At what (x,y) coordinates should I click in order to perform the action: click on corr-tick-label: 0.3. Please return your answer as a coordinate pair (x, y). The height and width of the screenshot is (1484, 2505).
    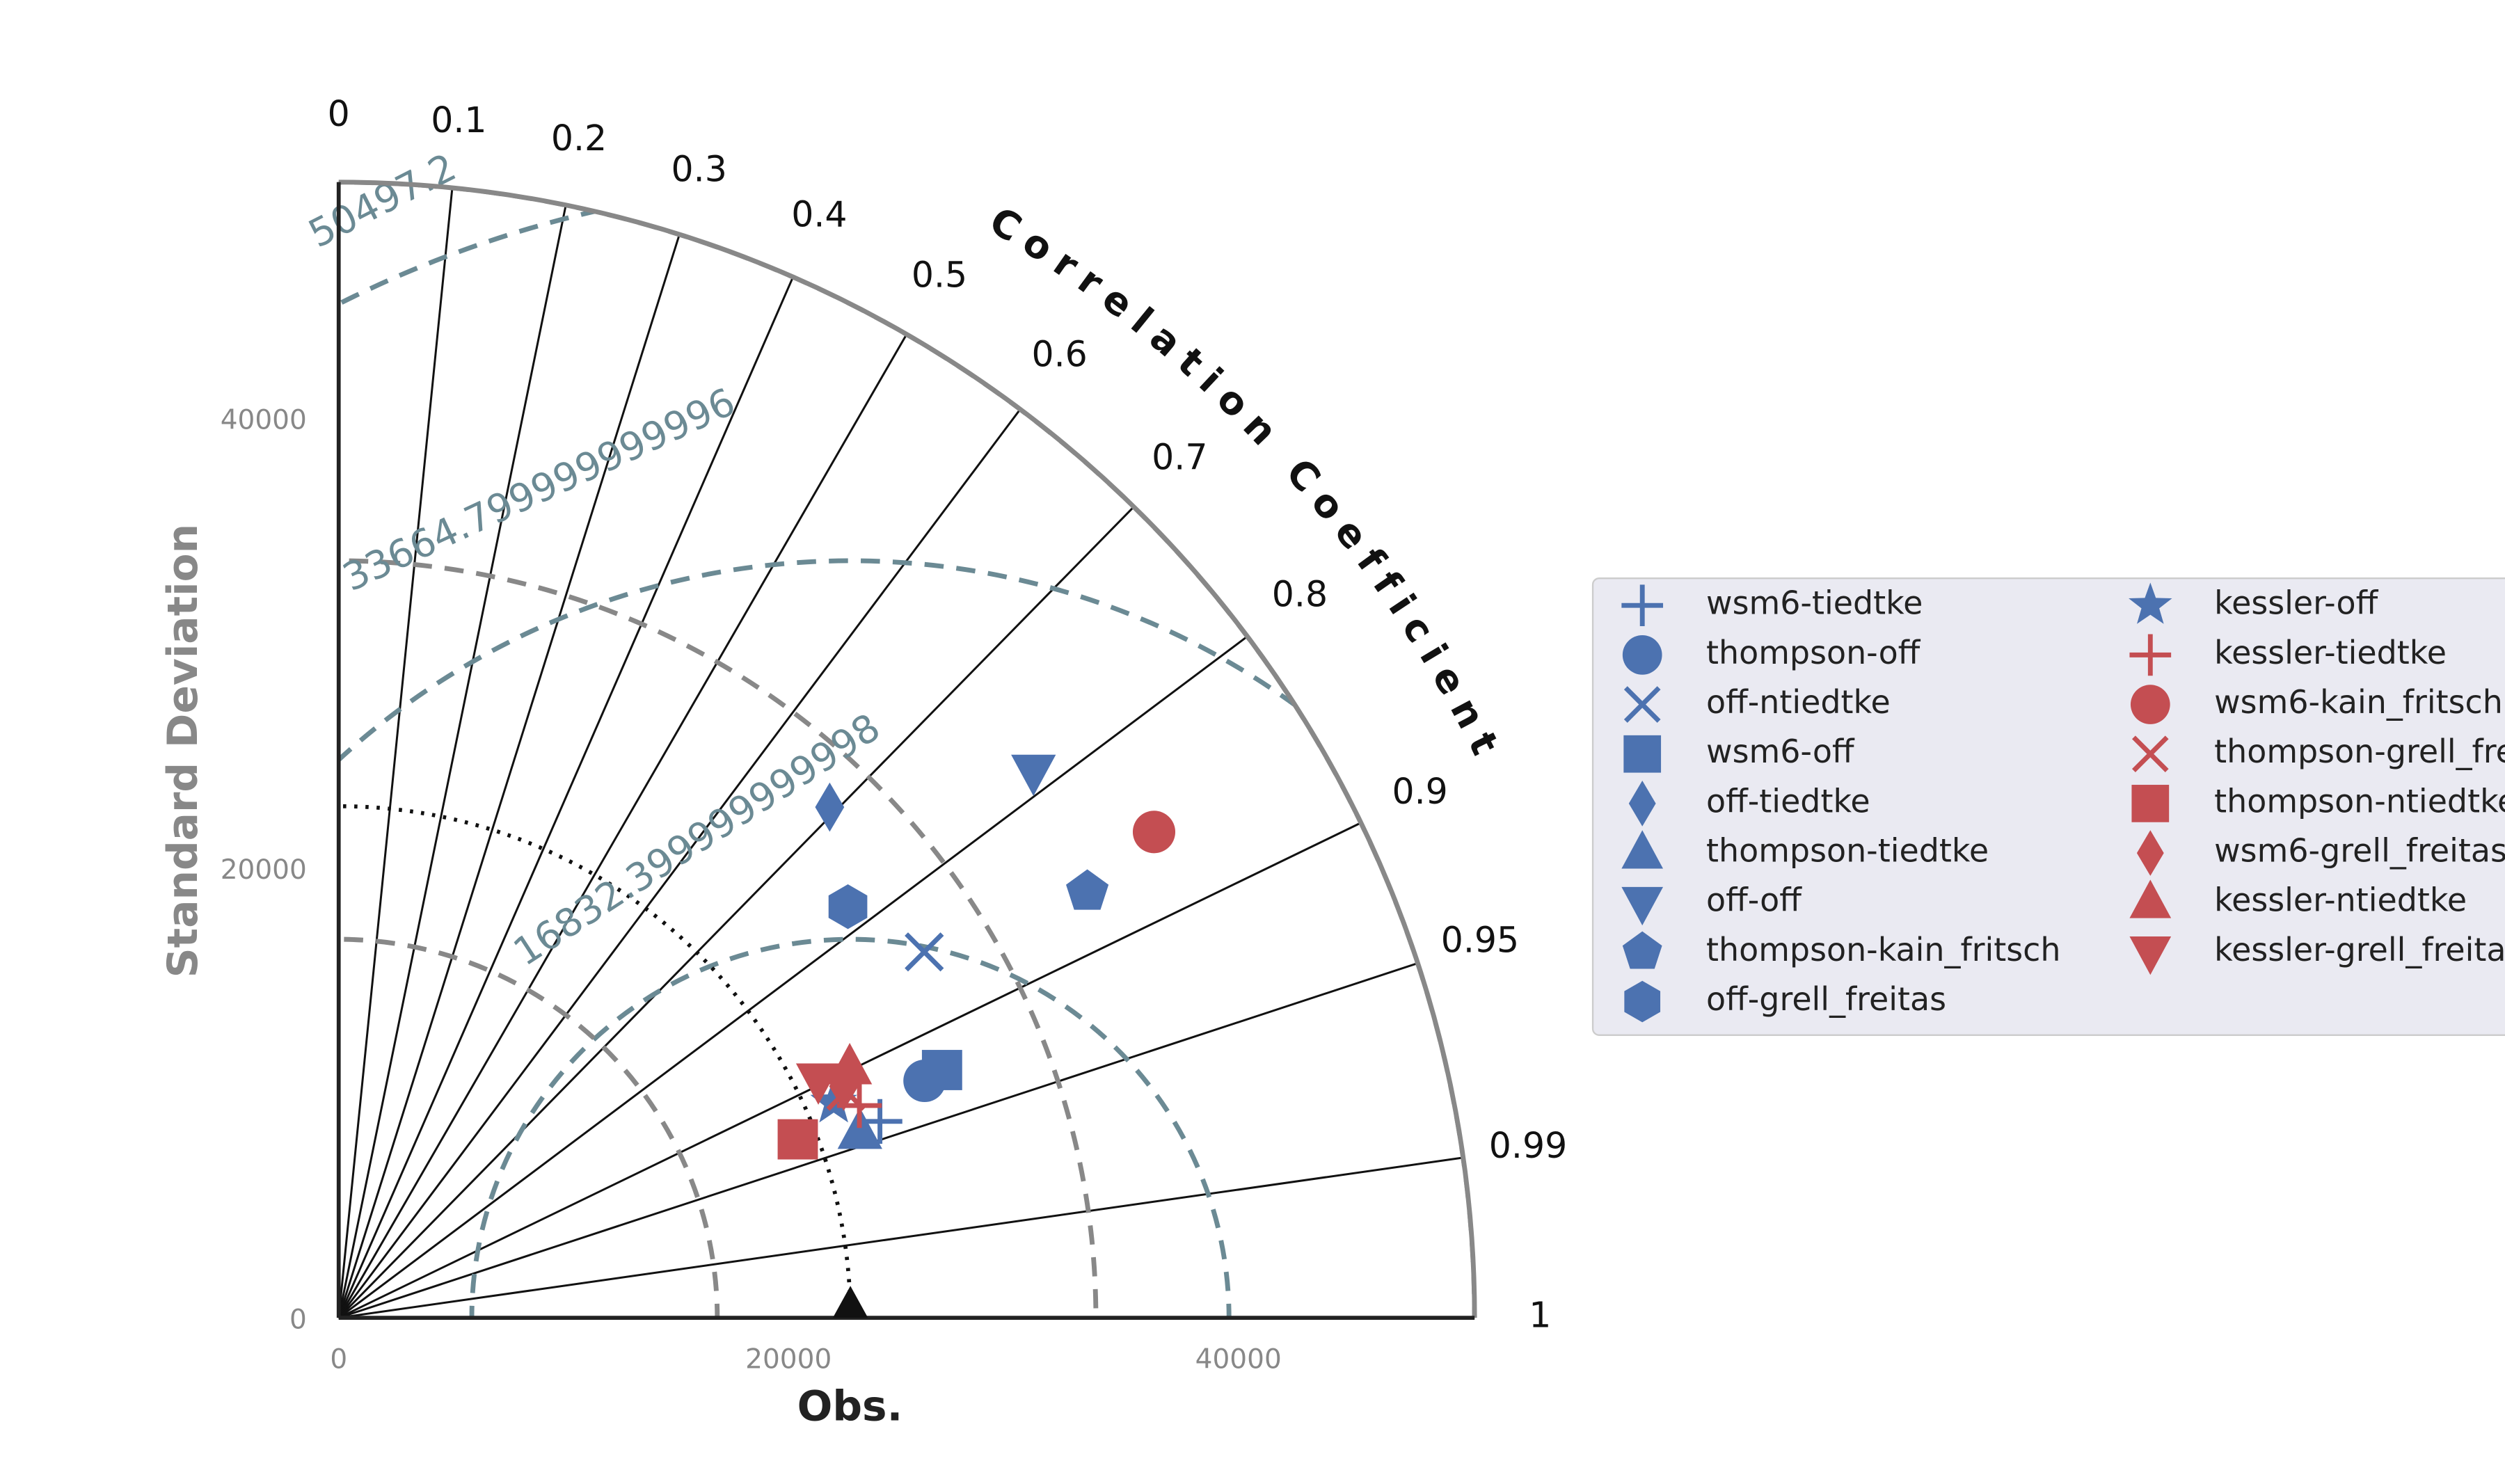
    Looking at the image, I should click on (699, 169).